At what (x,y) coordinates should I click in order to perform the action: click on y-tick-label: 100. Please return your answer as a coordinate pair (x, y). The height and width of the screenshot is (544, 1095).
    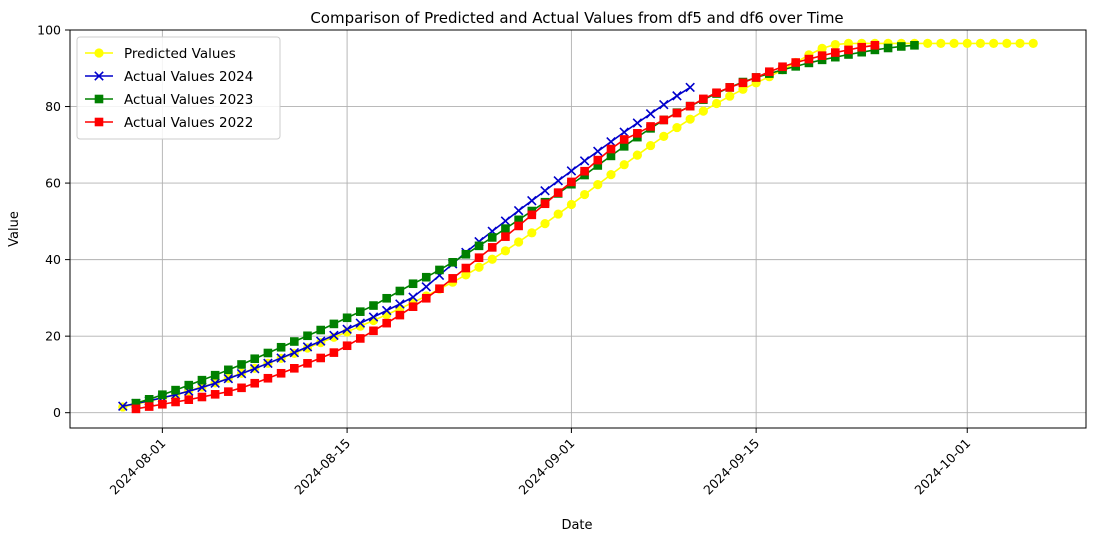
    Looking at the image, I should click on (49, 30).